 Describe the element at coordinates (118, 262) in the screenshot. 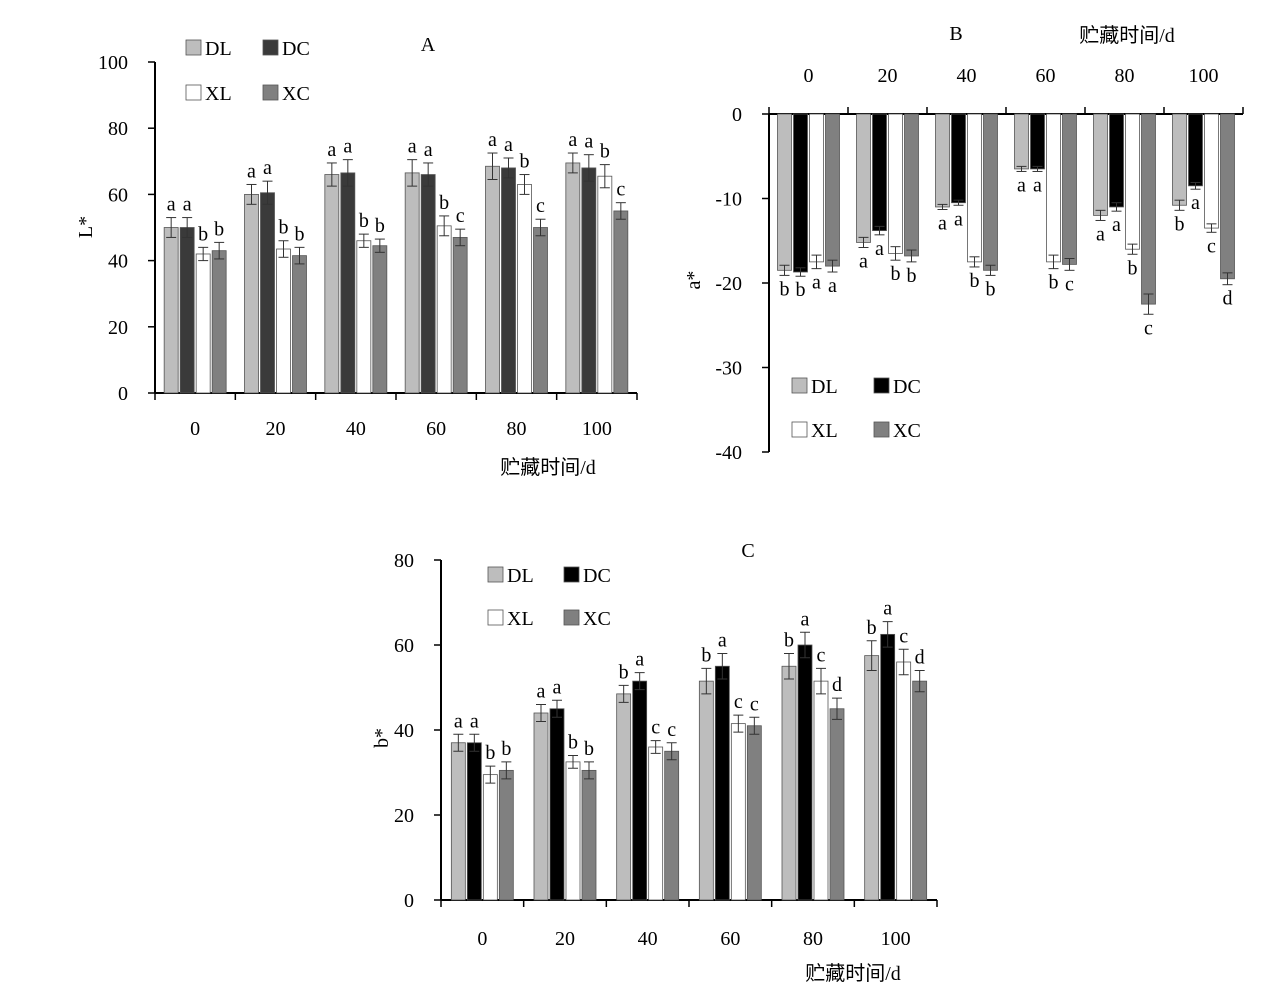

I see `y-tick-label: 40` at that location.